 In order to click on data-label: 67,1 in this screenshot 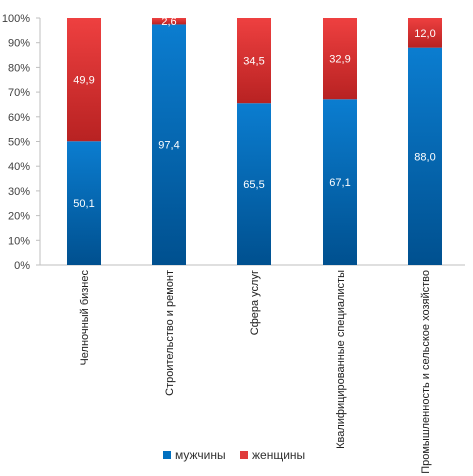, I will do `click(339, 183)`.